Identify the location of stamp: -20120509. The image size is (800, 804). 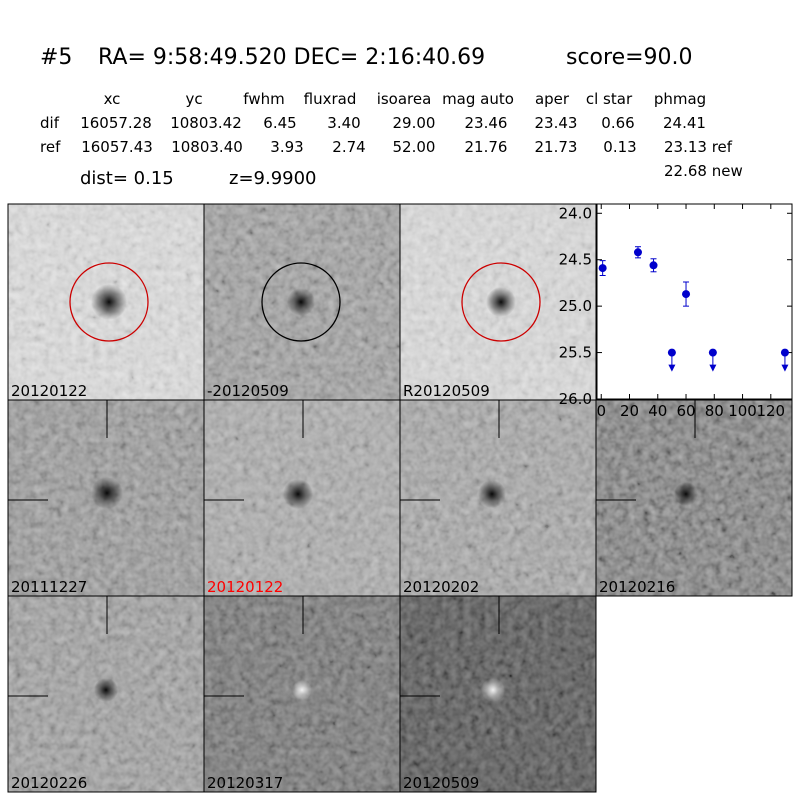
(302, 302).